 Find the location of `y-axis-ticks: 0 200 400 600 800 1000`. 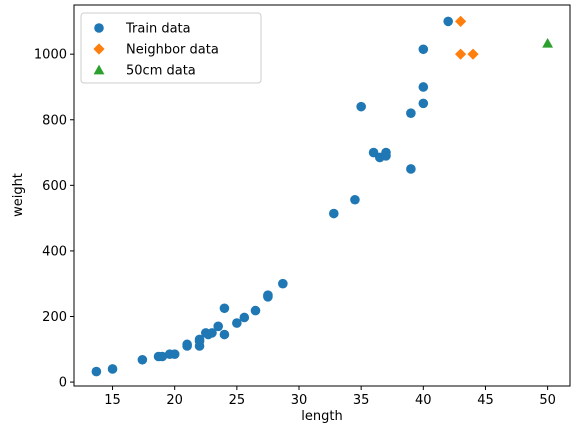

y-axis-ticks: 0 200 400 600 800 1000 is located at coordinates (54, 219).